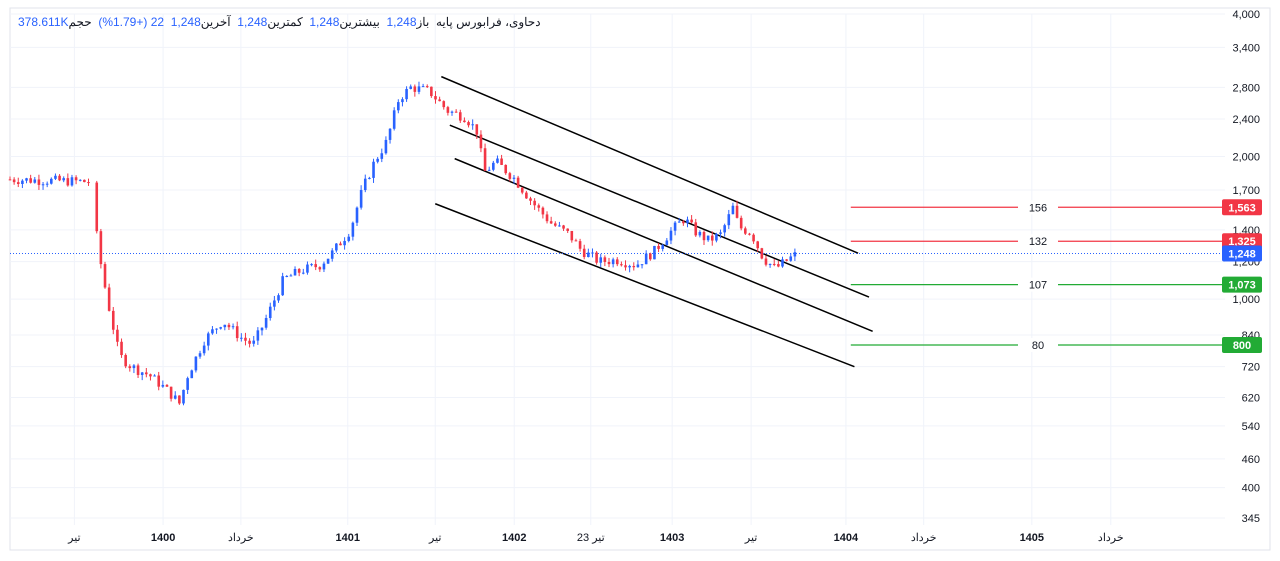 The width and height of the screenshot is (1280, 561). What do you see at coordinates (1242, 208) in the screenshot?
I see `level-tag: 1,563` at bounding box center [1242, 208].